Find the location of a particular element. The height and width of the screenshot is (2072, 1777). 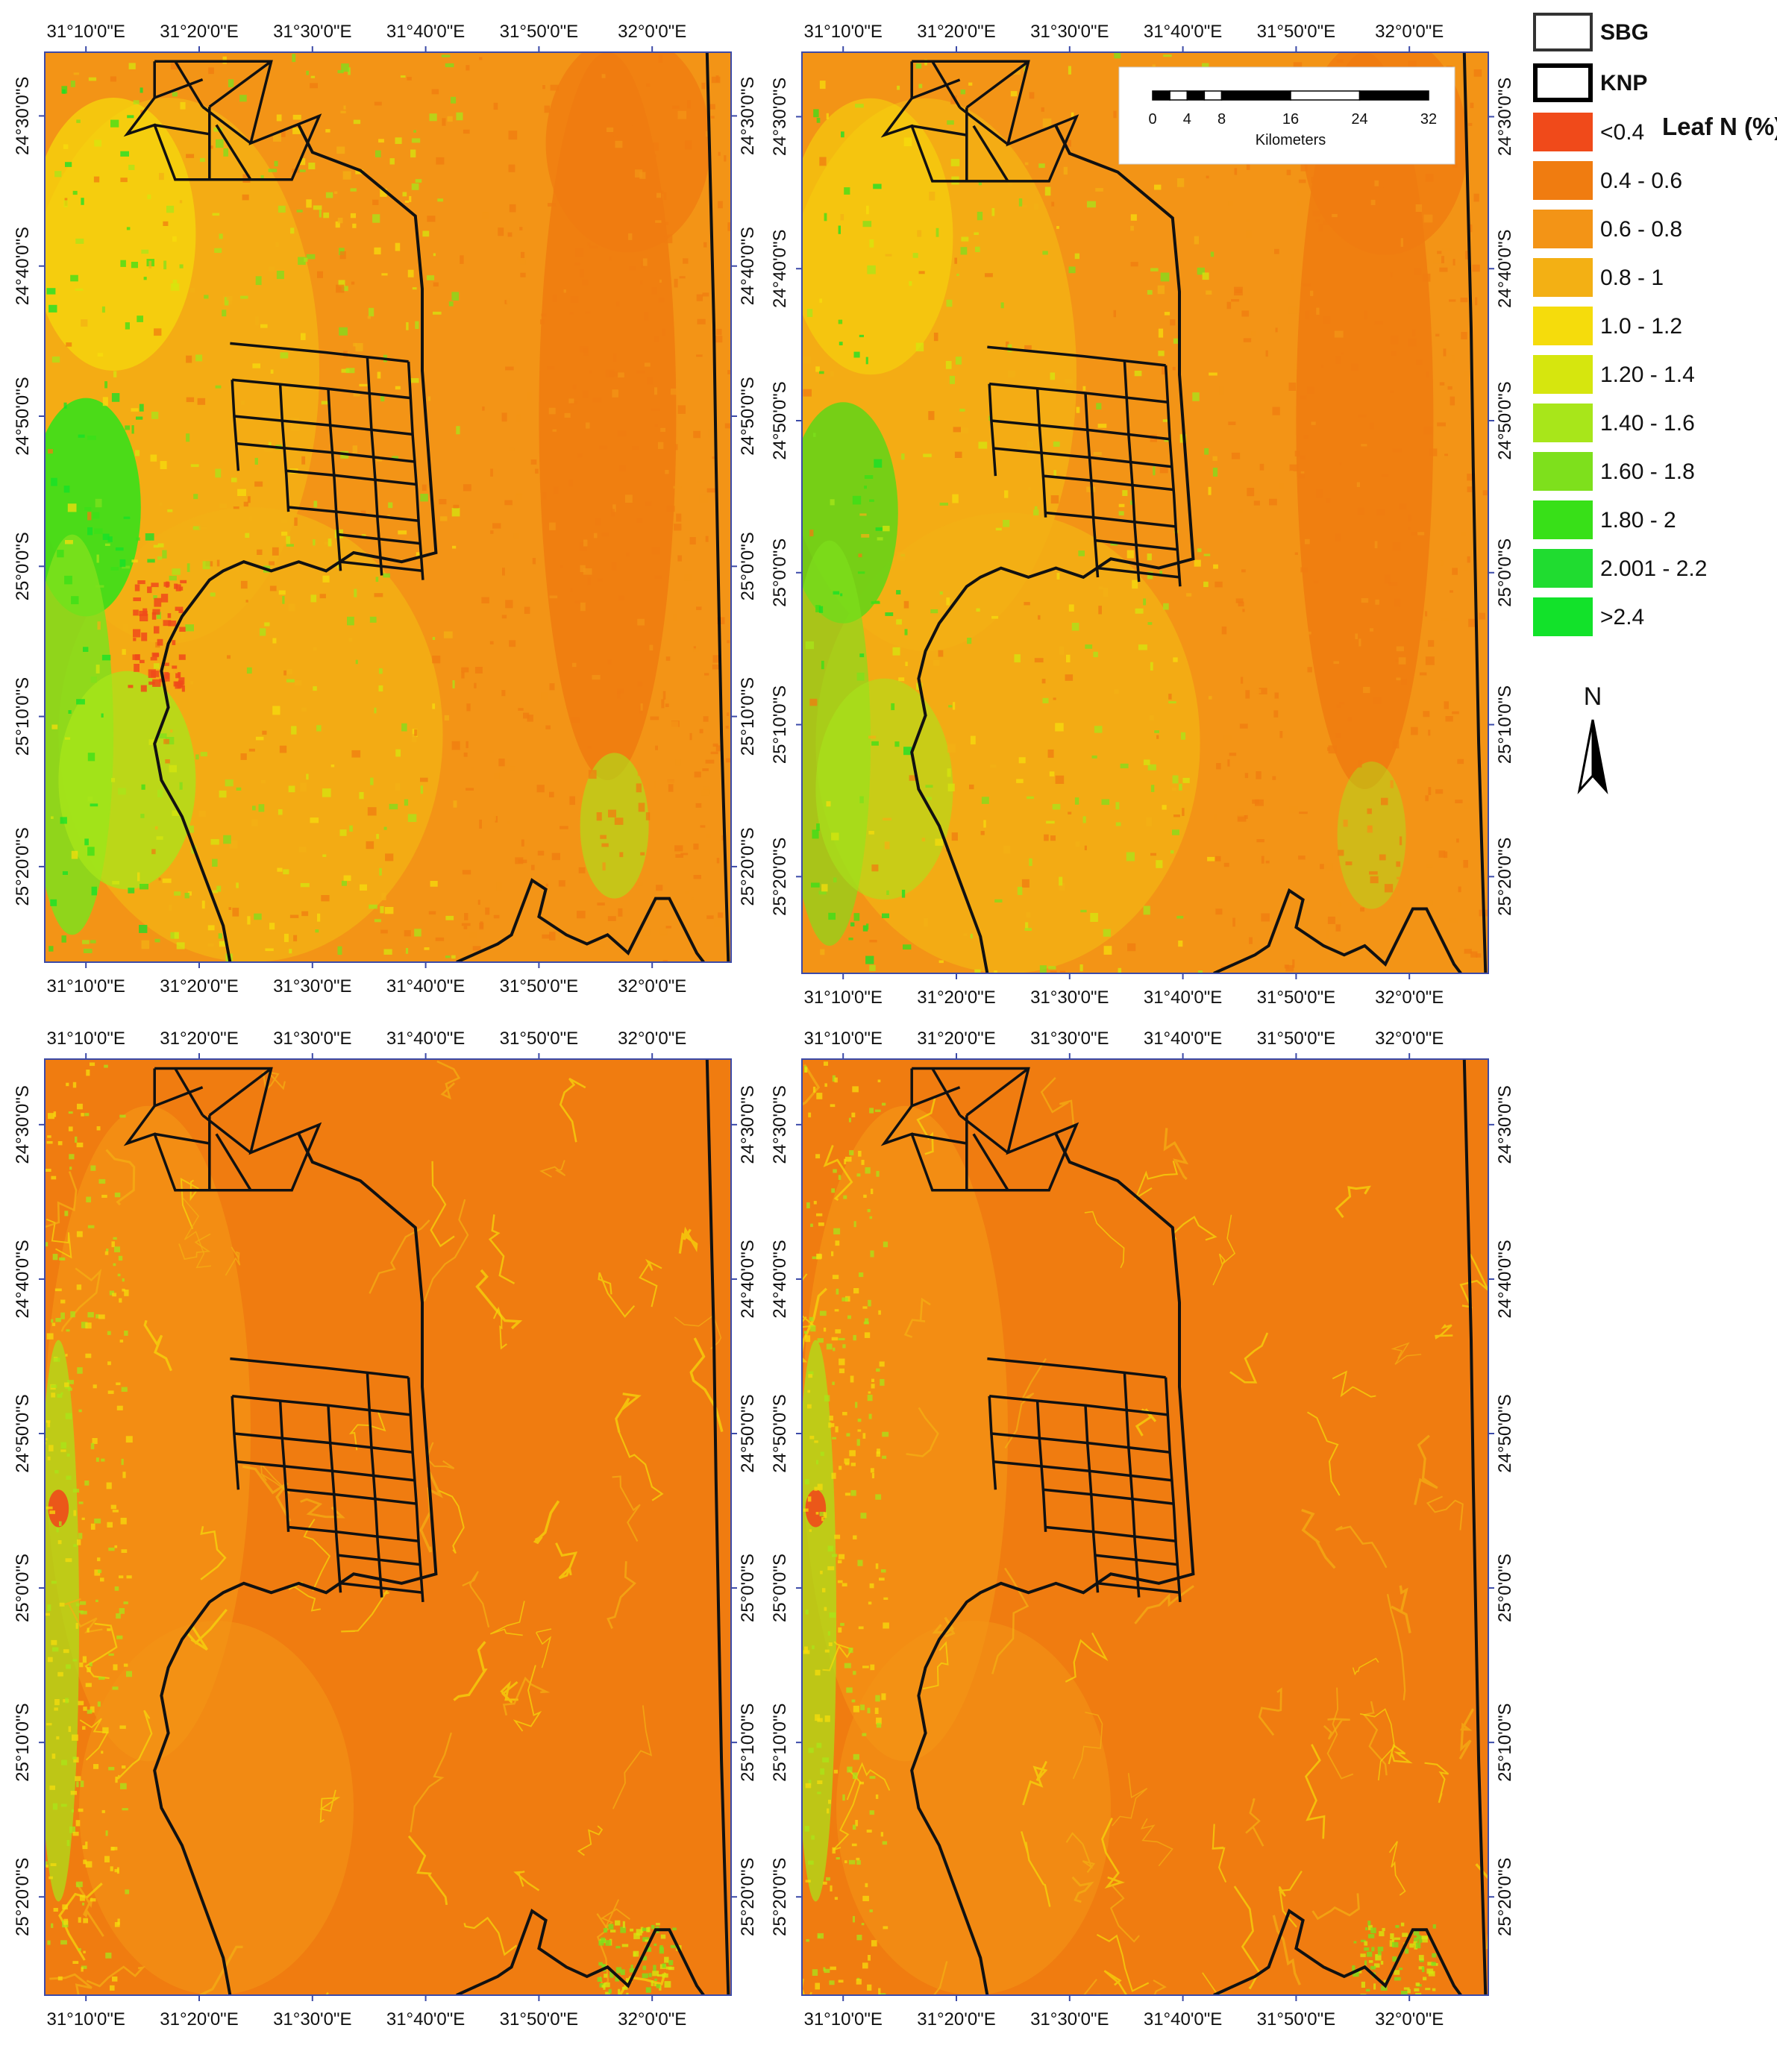

y-tick-label-left: 24°50'0"S is located at coordinates (23, 416).